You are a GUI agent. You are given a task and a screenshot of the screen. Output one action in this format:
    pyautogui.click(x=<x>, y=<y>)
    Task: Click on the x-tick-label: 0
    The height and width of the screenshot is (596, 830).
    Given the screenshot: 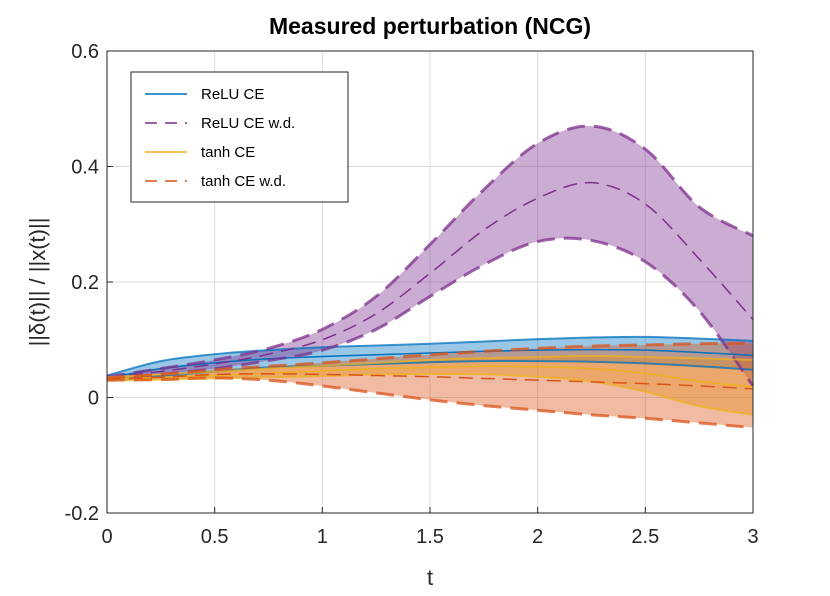 What is the action you would take?
    pyautogui.click(x=106, y=537)
    